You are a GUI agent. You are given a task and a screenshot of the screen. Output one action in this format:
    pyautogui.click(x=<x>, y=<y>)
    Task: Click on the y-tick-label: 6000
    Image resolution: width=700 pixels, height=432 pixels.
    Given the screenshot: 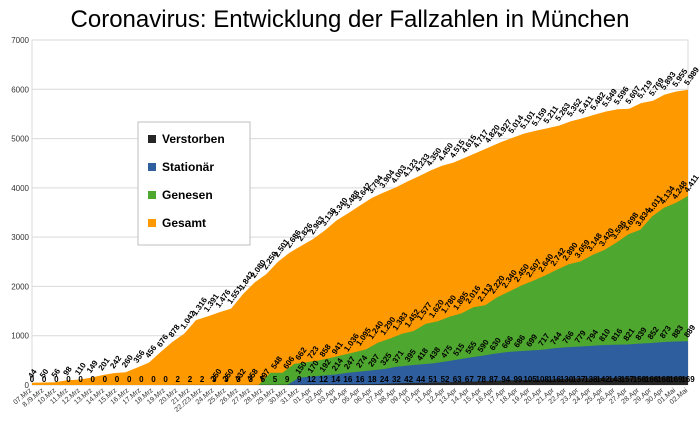 What is the action you would take?
    pyautogui.click(x=20, y=89)
    